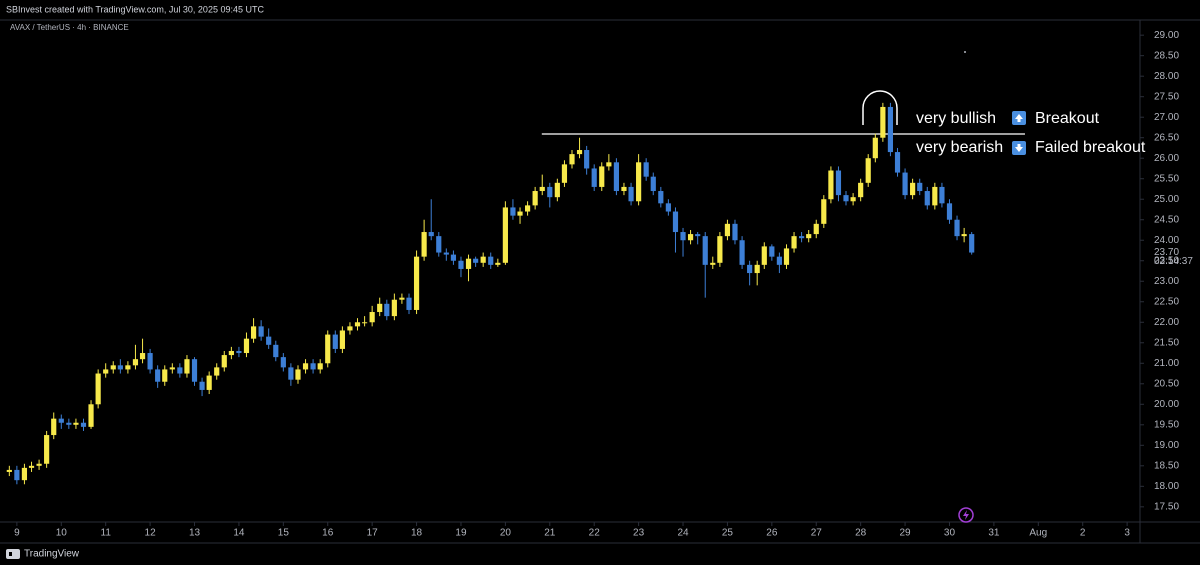  What do you see at coordinates (1166, 117) in the screenshot?
I see `y-tick-label: 27.00` at bounding box center [1166, 117].